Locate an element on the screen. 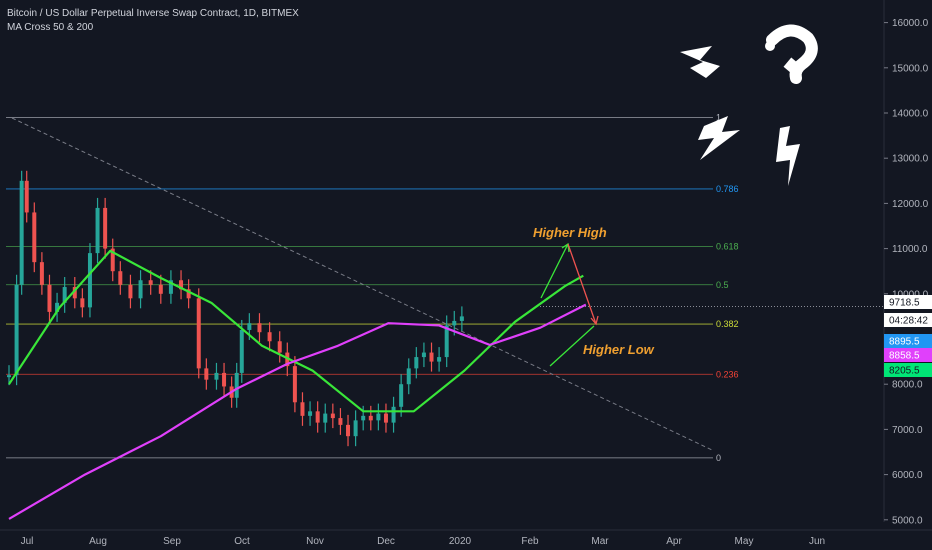 The width and height of the screenshot is (932, 550). y-tick-label-10: 6000.0 is located at coordinates (907, 475).